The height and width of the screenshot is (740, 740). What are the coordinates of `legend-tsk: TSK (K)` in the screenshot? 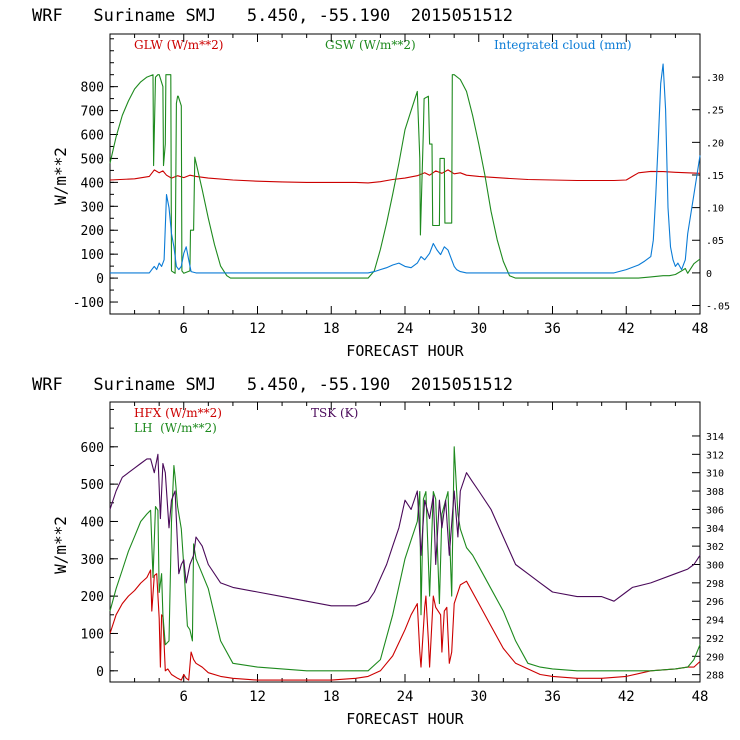 It's located at (334, 413).